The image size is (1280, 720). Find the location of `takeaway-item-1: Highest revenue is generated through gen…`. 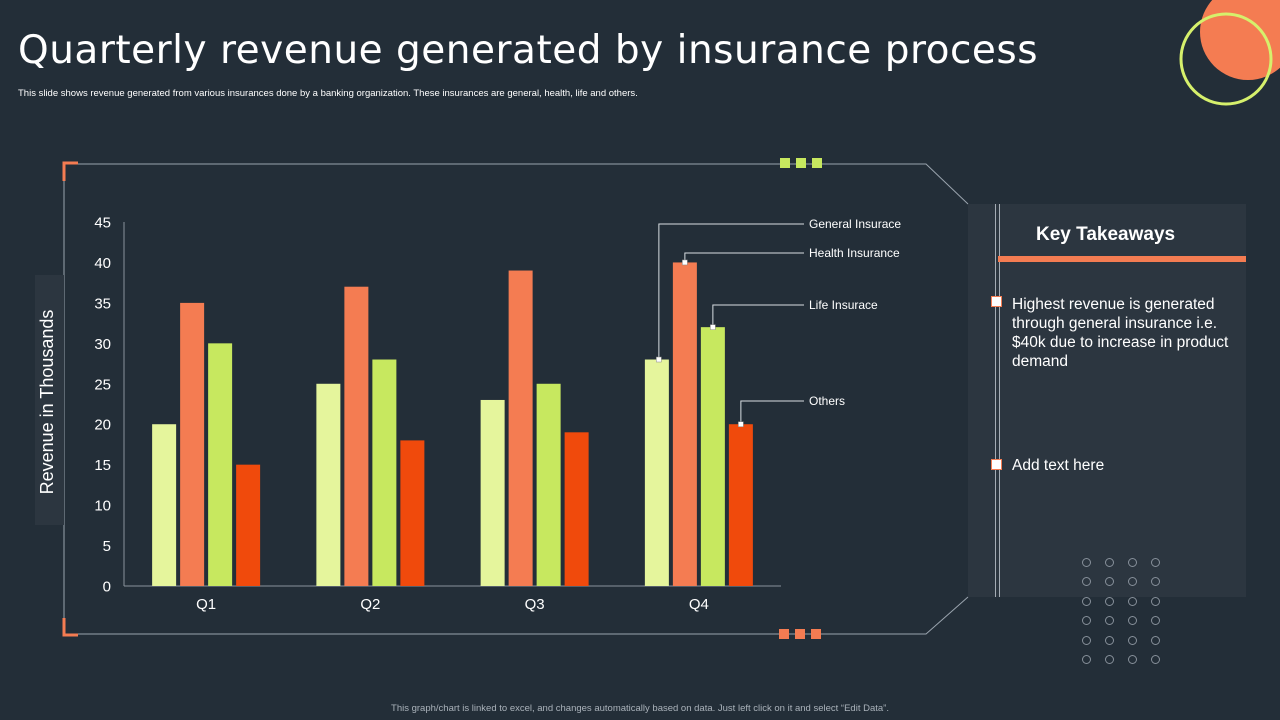

takeaway-item-1: Highest revenue is generated through gen… is located at coordinates (1120, 333).